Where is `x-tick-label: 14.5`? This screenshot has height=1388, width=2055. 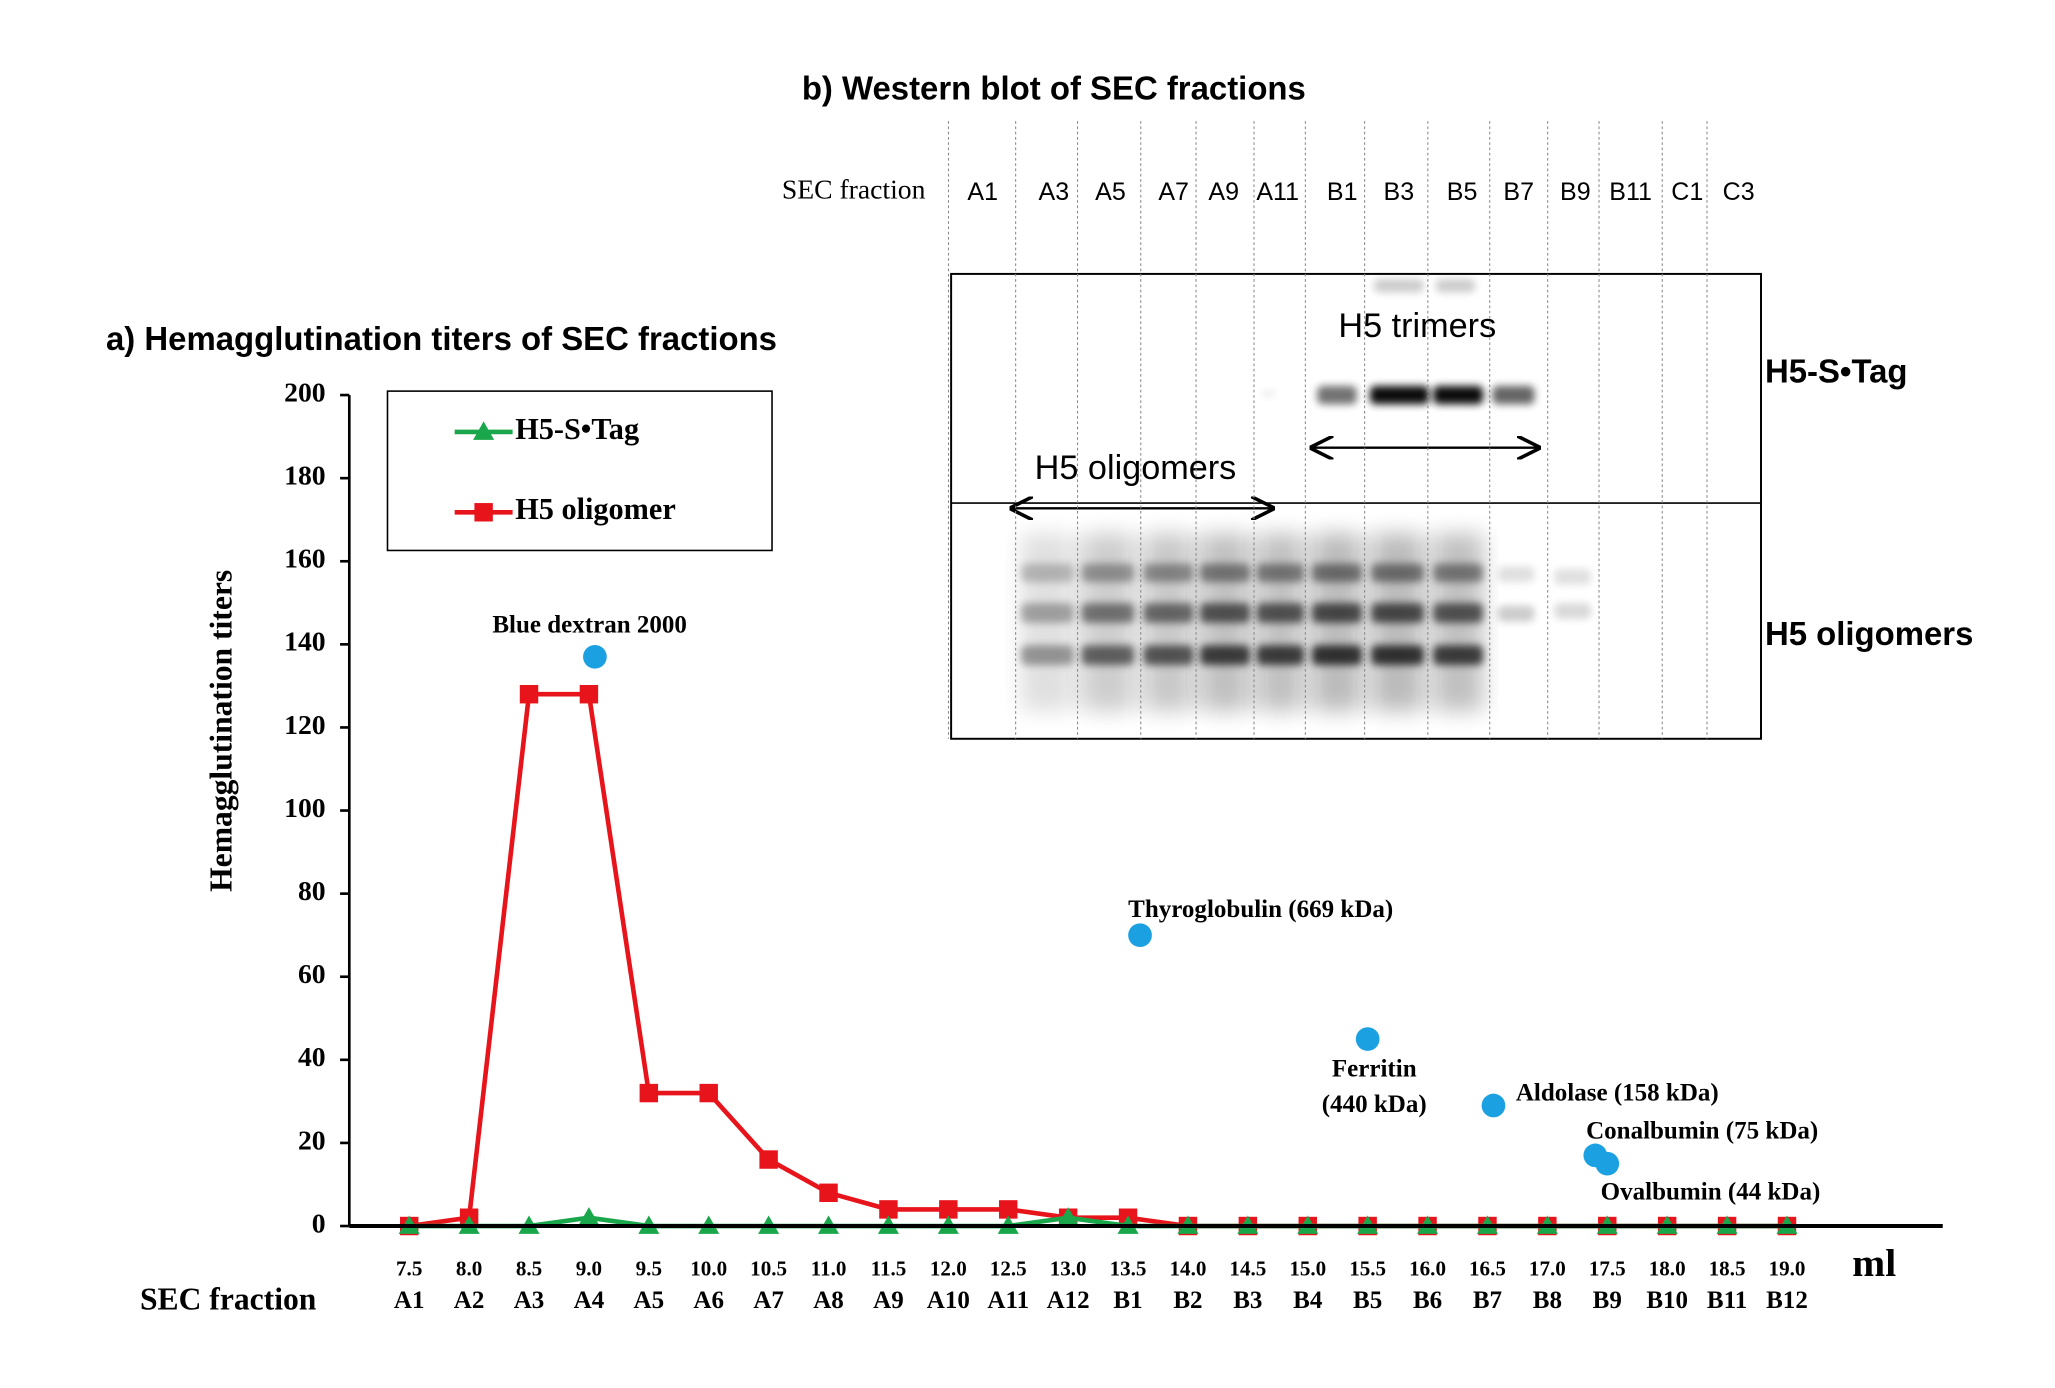
x-tick-label: 14.5 is located at coordinates (1247, 1269).